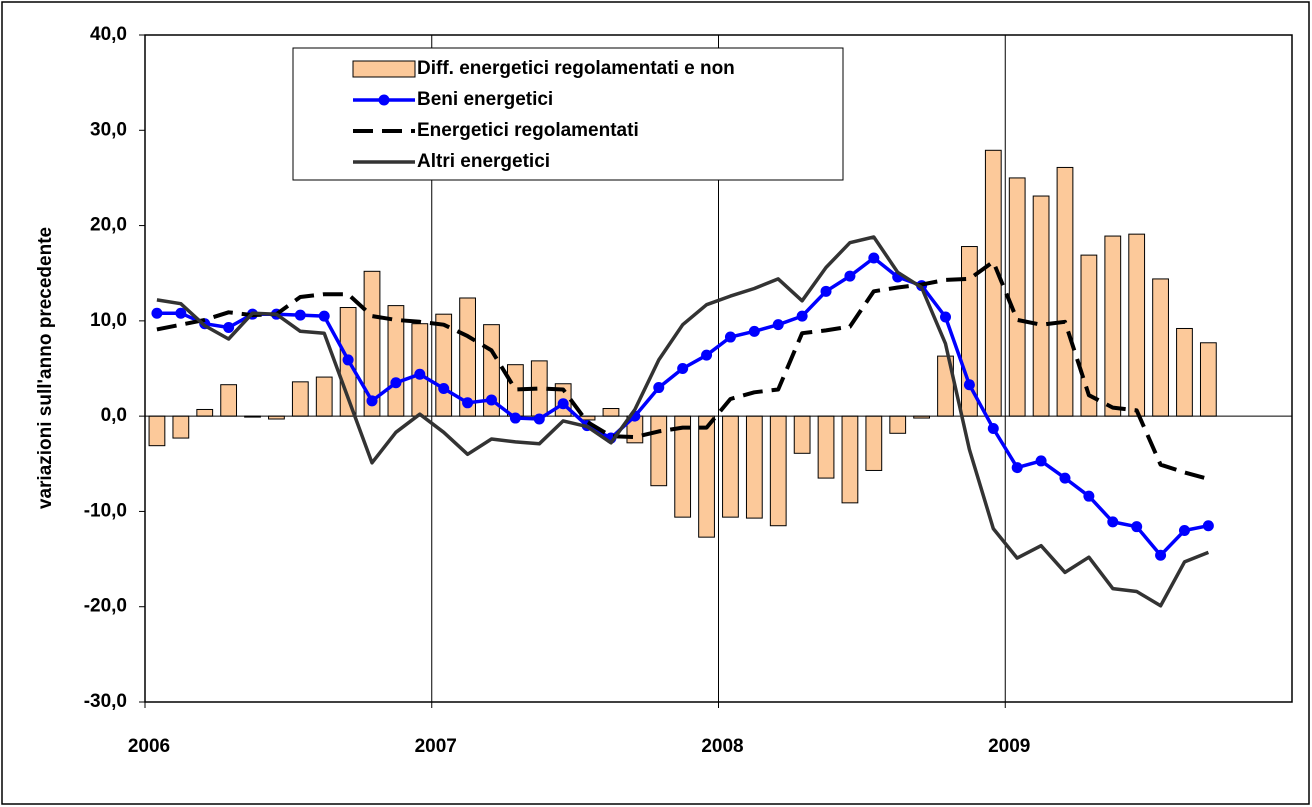 The image size is (1312, 807). What do you see at coordinates (105, 701) in the screenshot?
I see `y-tick-label: -30,0` at bounding box center [105, 701].